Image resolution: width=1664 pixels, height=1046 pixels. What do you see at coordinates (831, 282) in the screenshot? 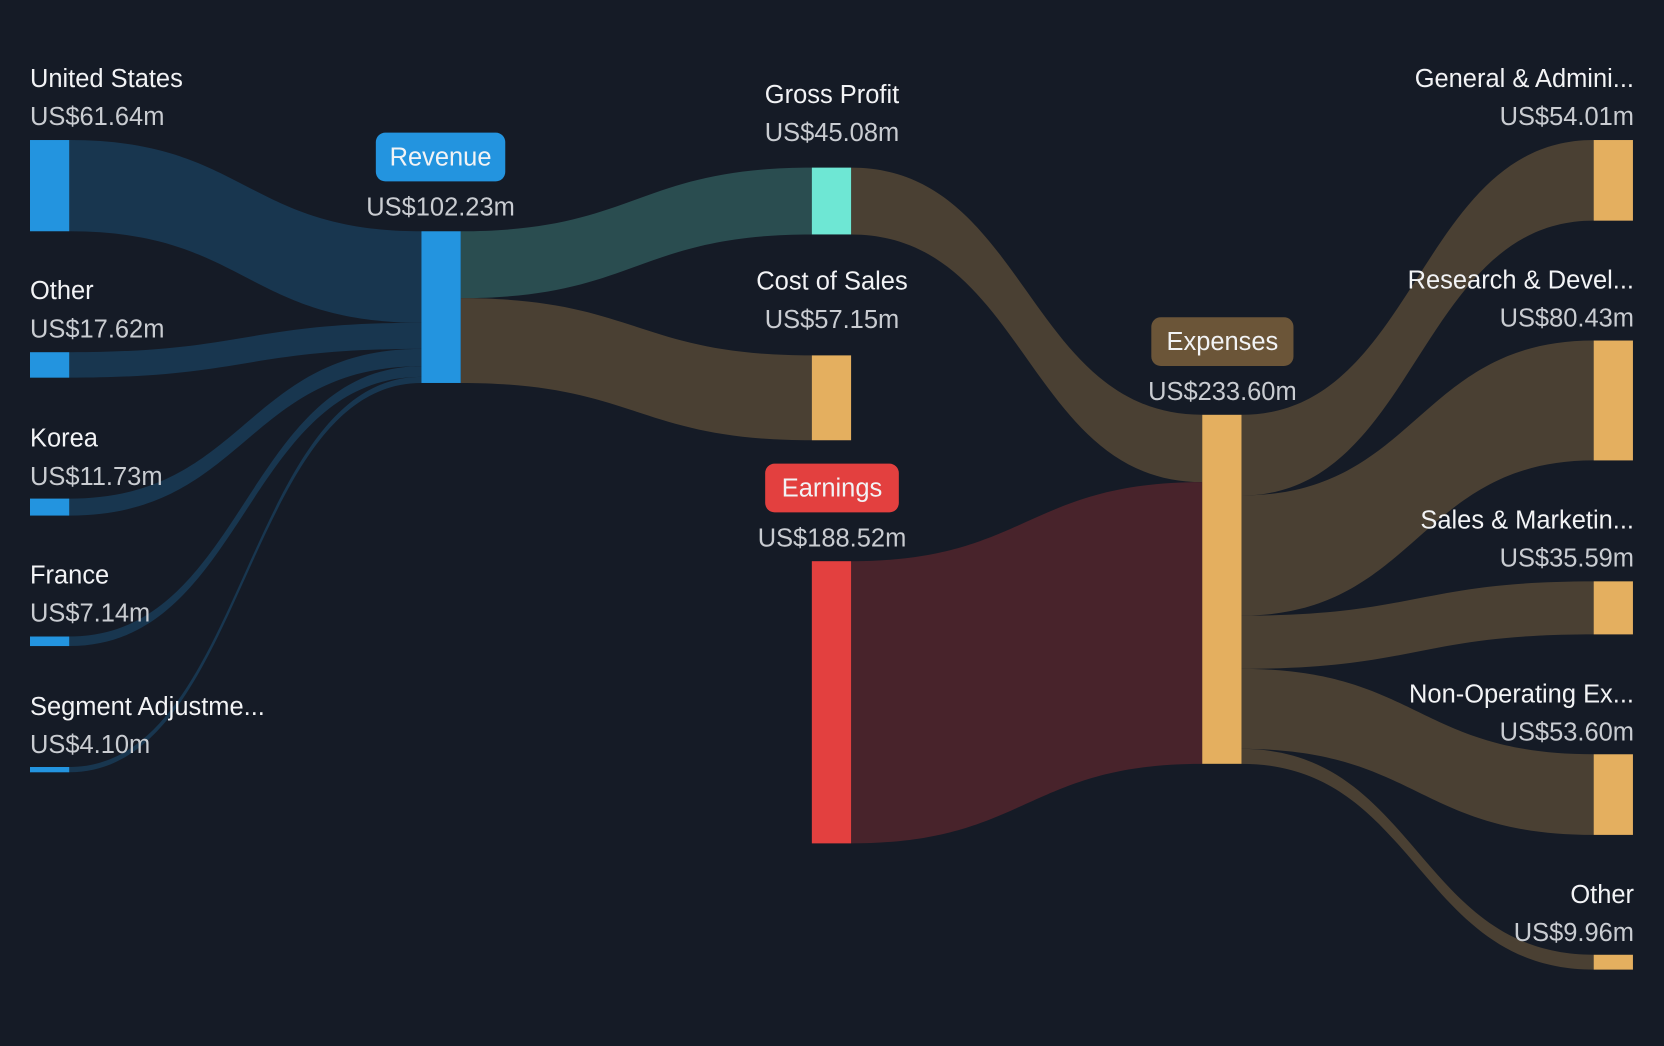
I see `label-cos: Cost of Sales` at bounding box center [831, 282].